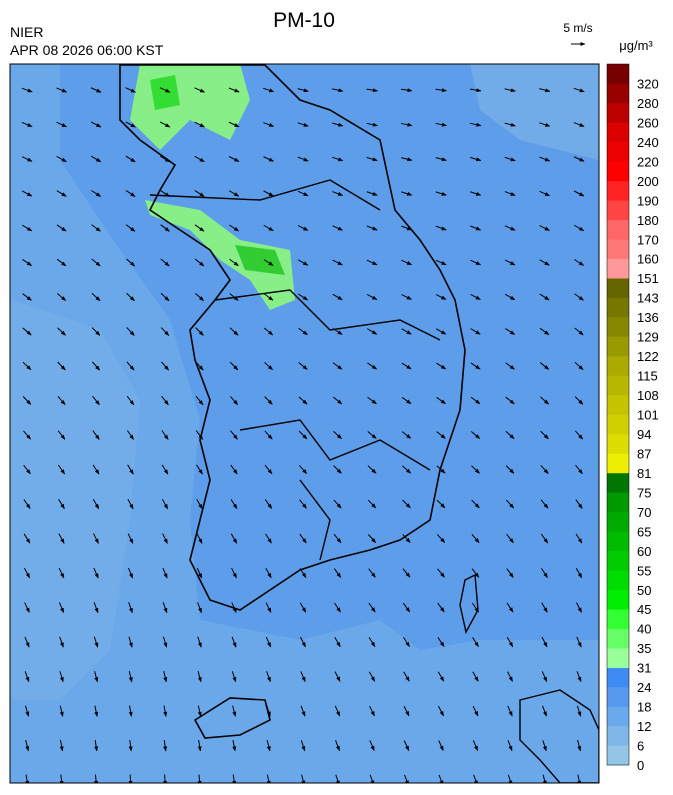 The width and height of the screenshot is (673, 795). Describe the element at coordinates (648, 278) in the screenshot. I see `colorbar-label: 151` at that location.